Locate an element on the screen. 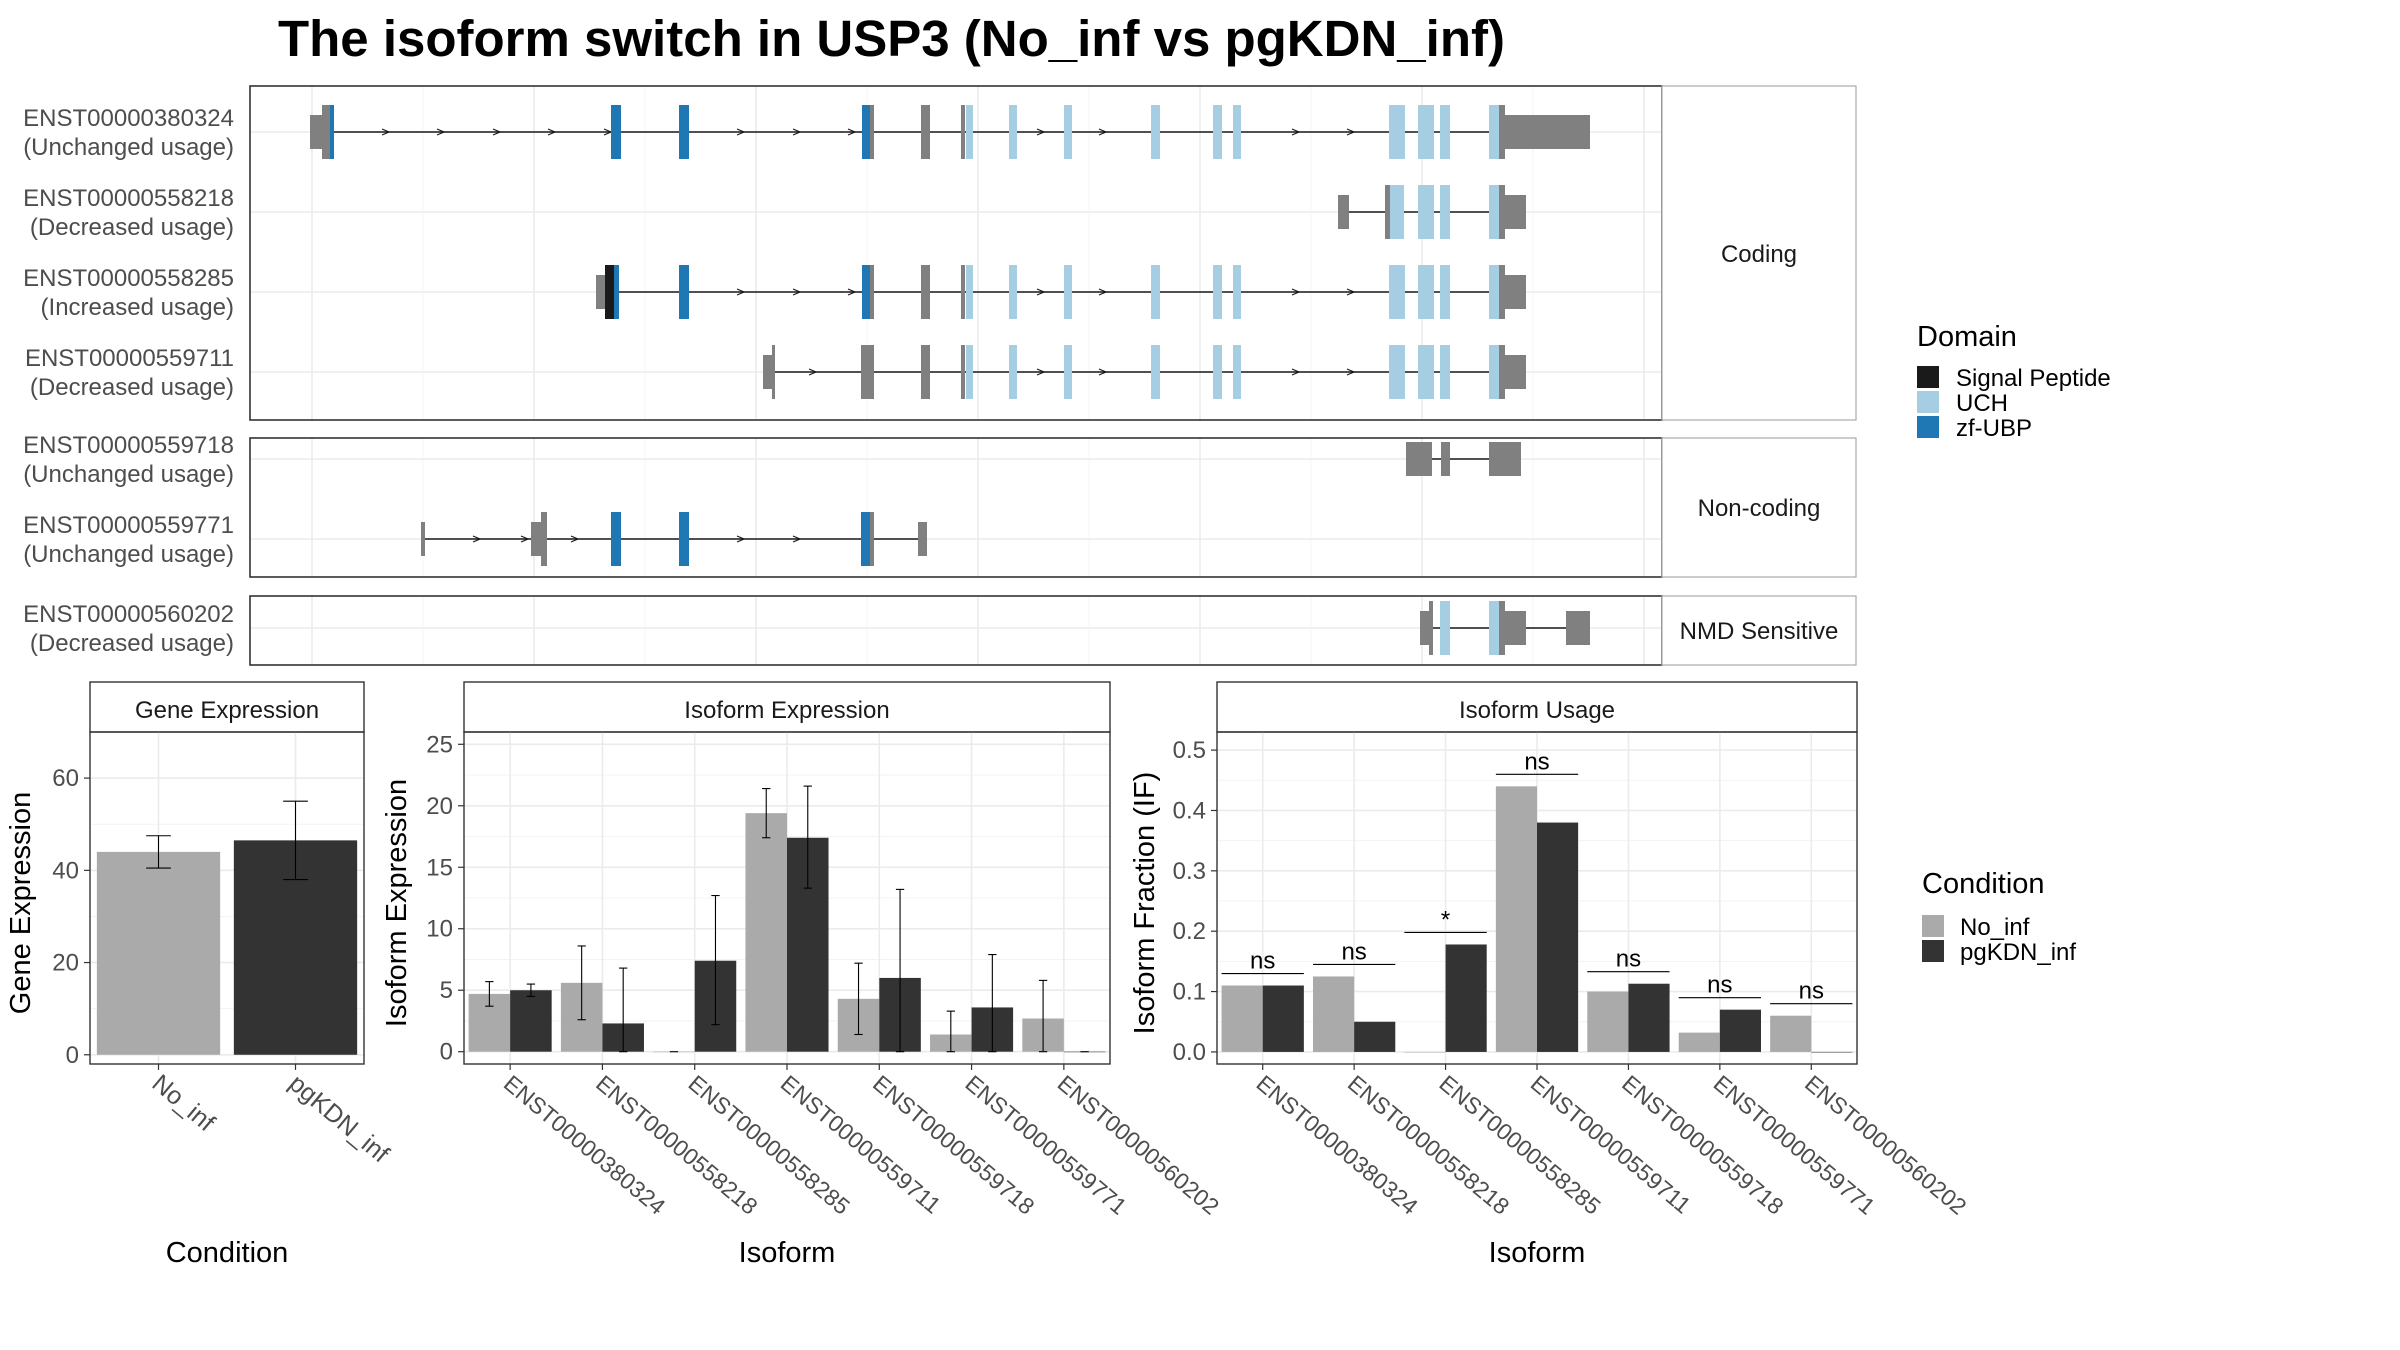  nmd-facet-panel is located at coordinates (956, 630).